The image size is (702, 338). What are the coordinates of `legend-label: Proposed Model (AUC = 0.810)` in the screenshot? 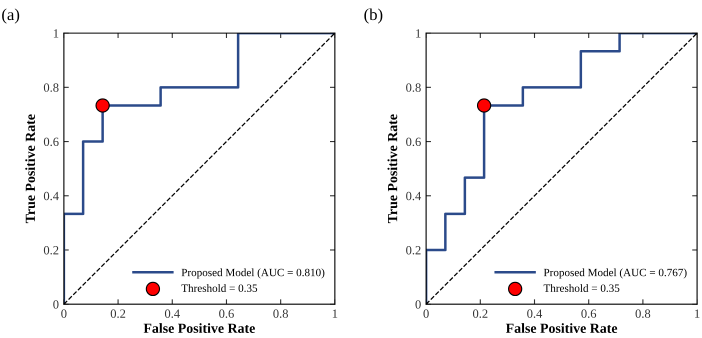 It's located at (253, 273).